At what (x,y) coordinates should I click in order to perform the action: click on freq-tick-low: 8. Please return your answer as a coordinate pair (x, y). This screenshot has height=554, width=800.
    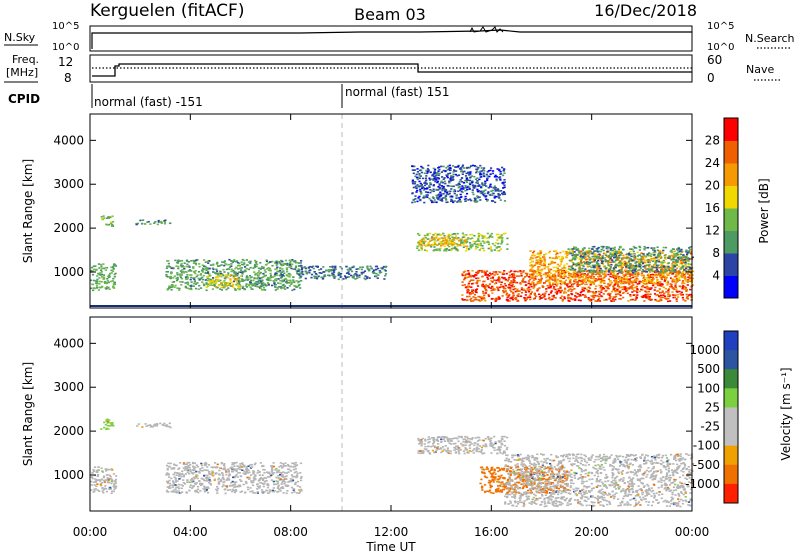
    Looking at the image, I should click on (68, 78).